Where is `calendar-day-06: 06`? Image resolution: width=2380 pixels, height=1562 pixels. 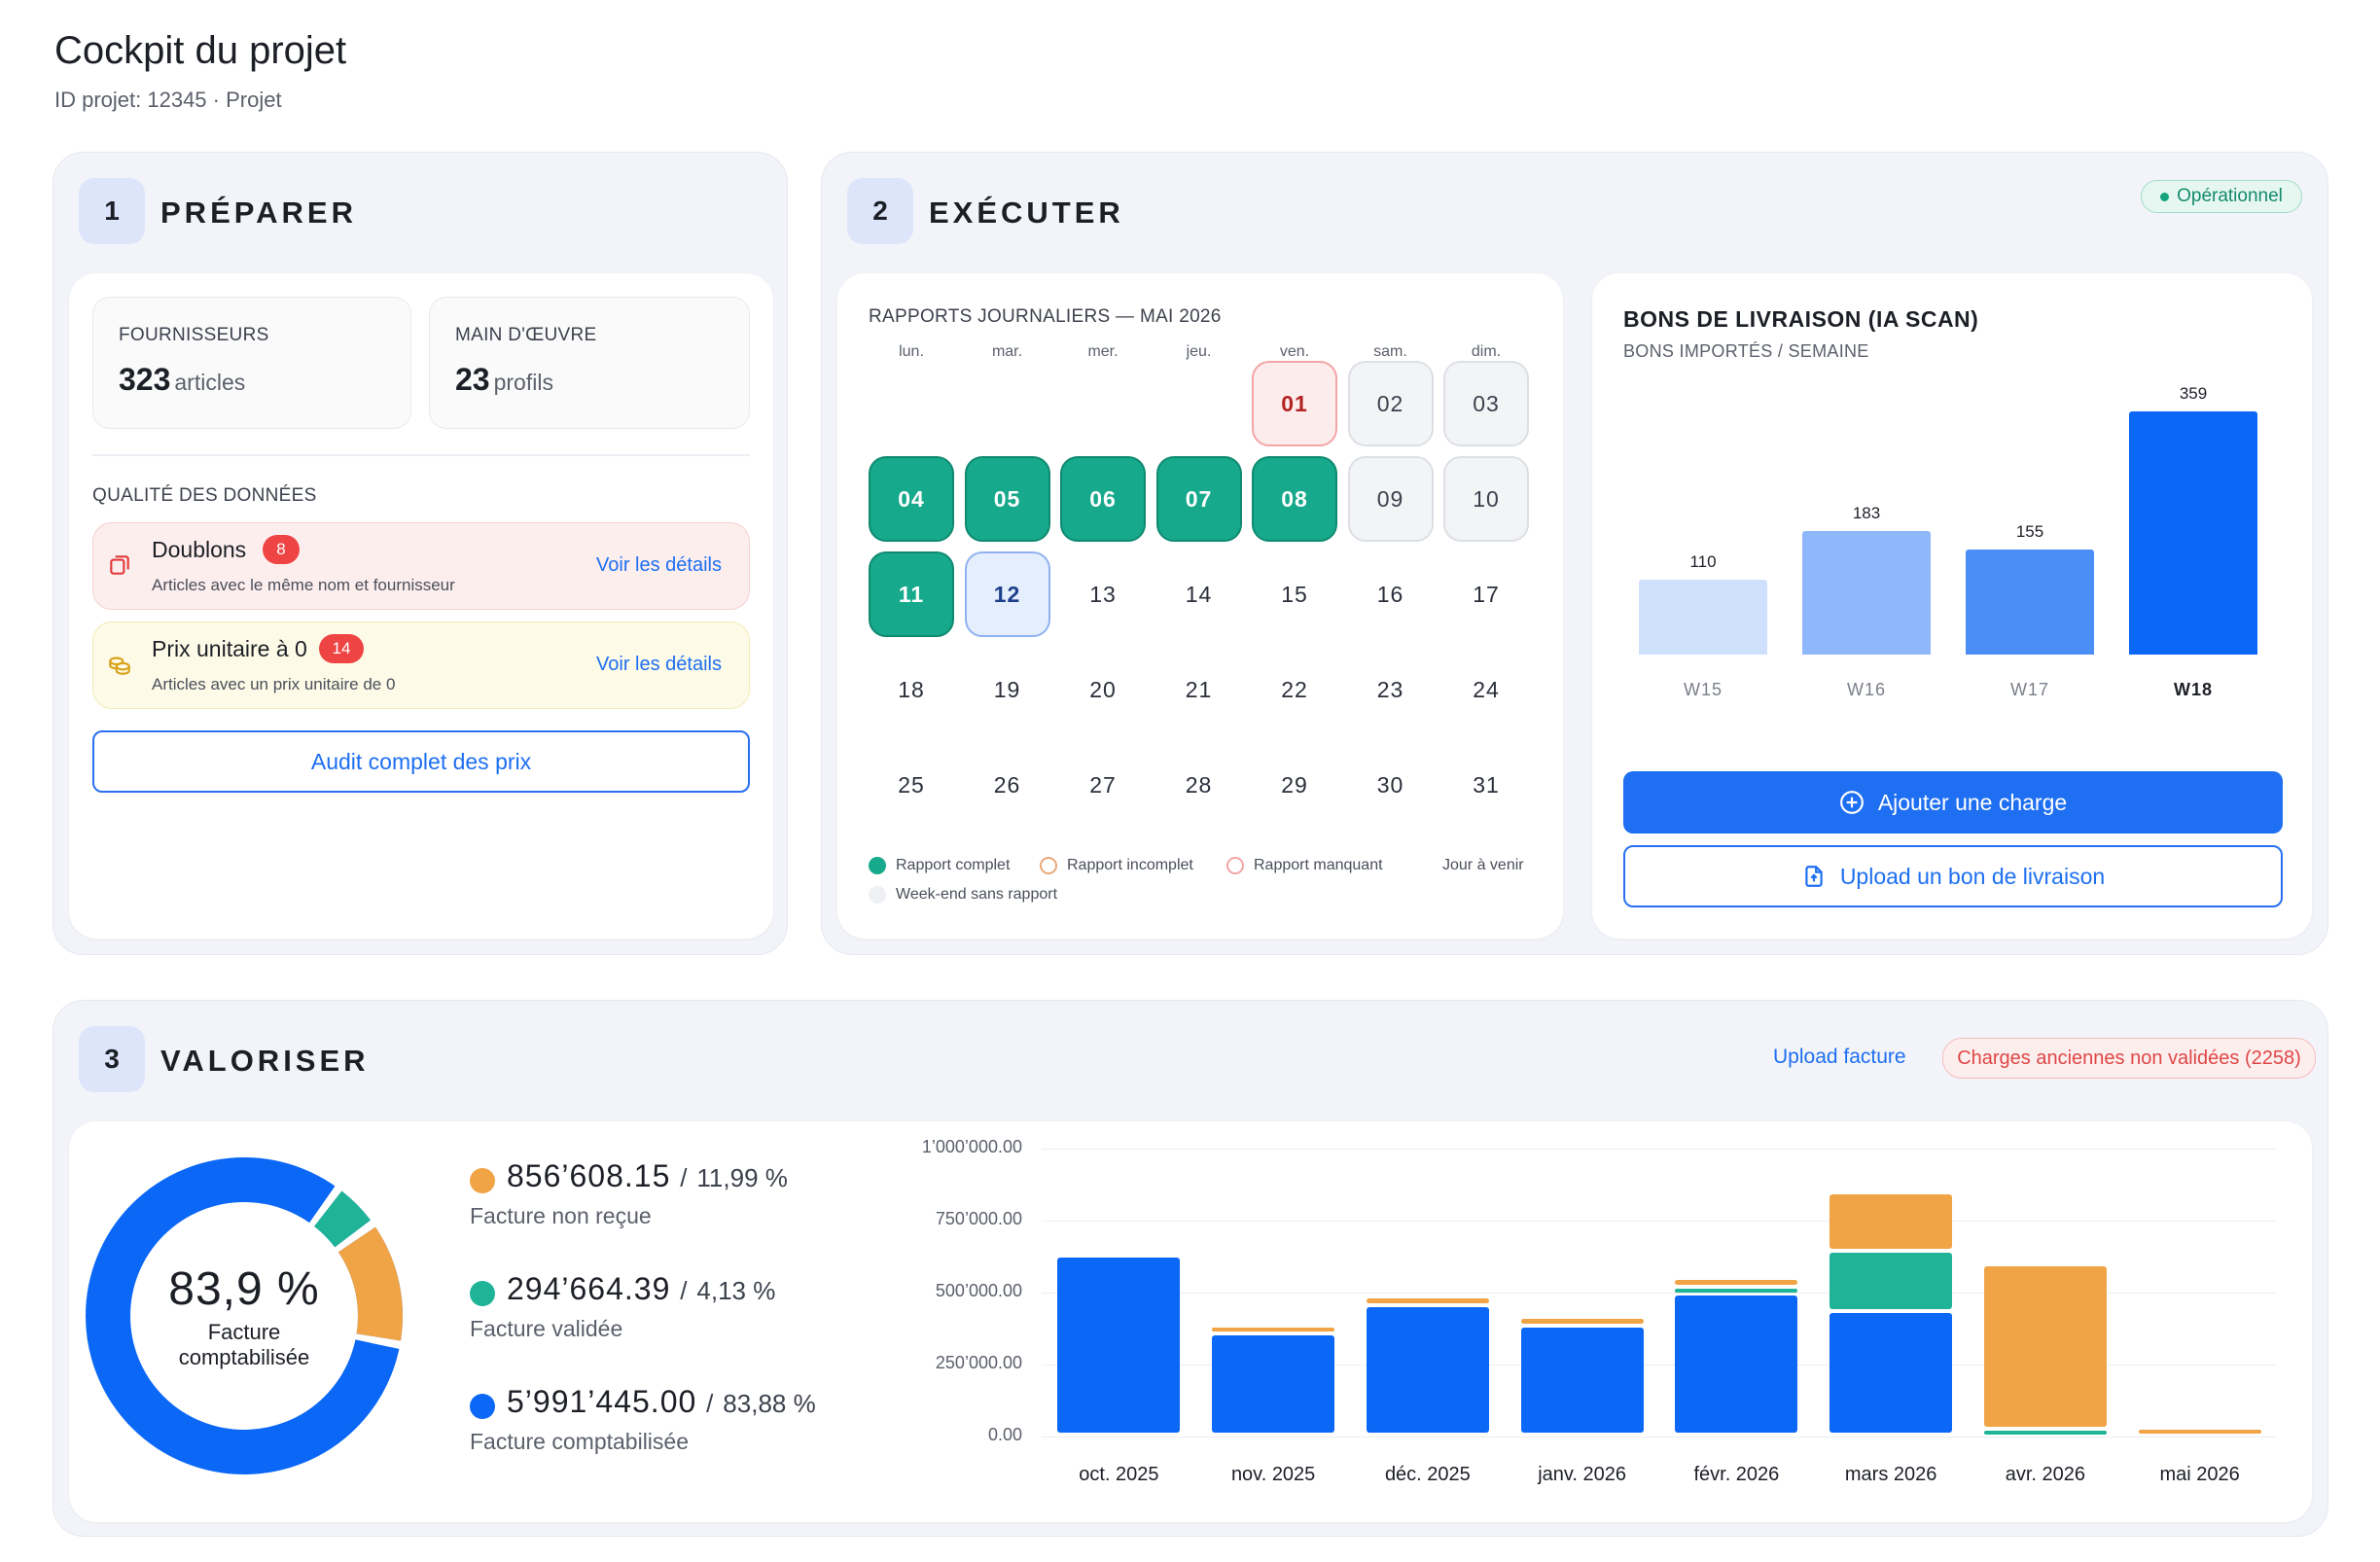
calendar-day-06: 06 is located at coordinates (1103, 499).